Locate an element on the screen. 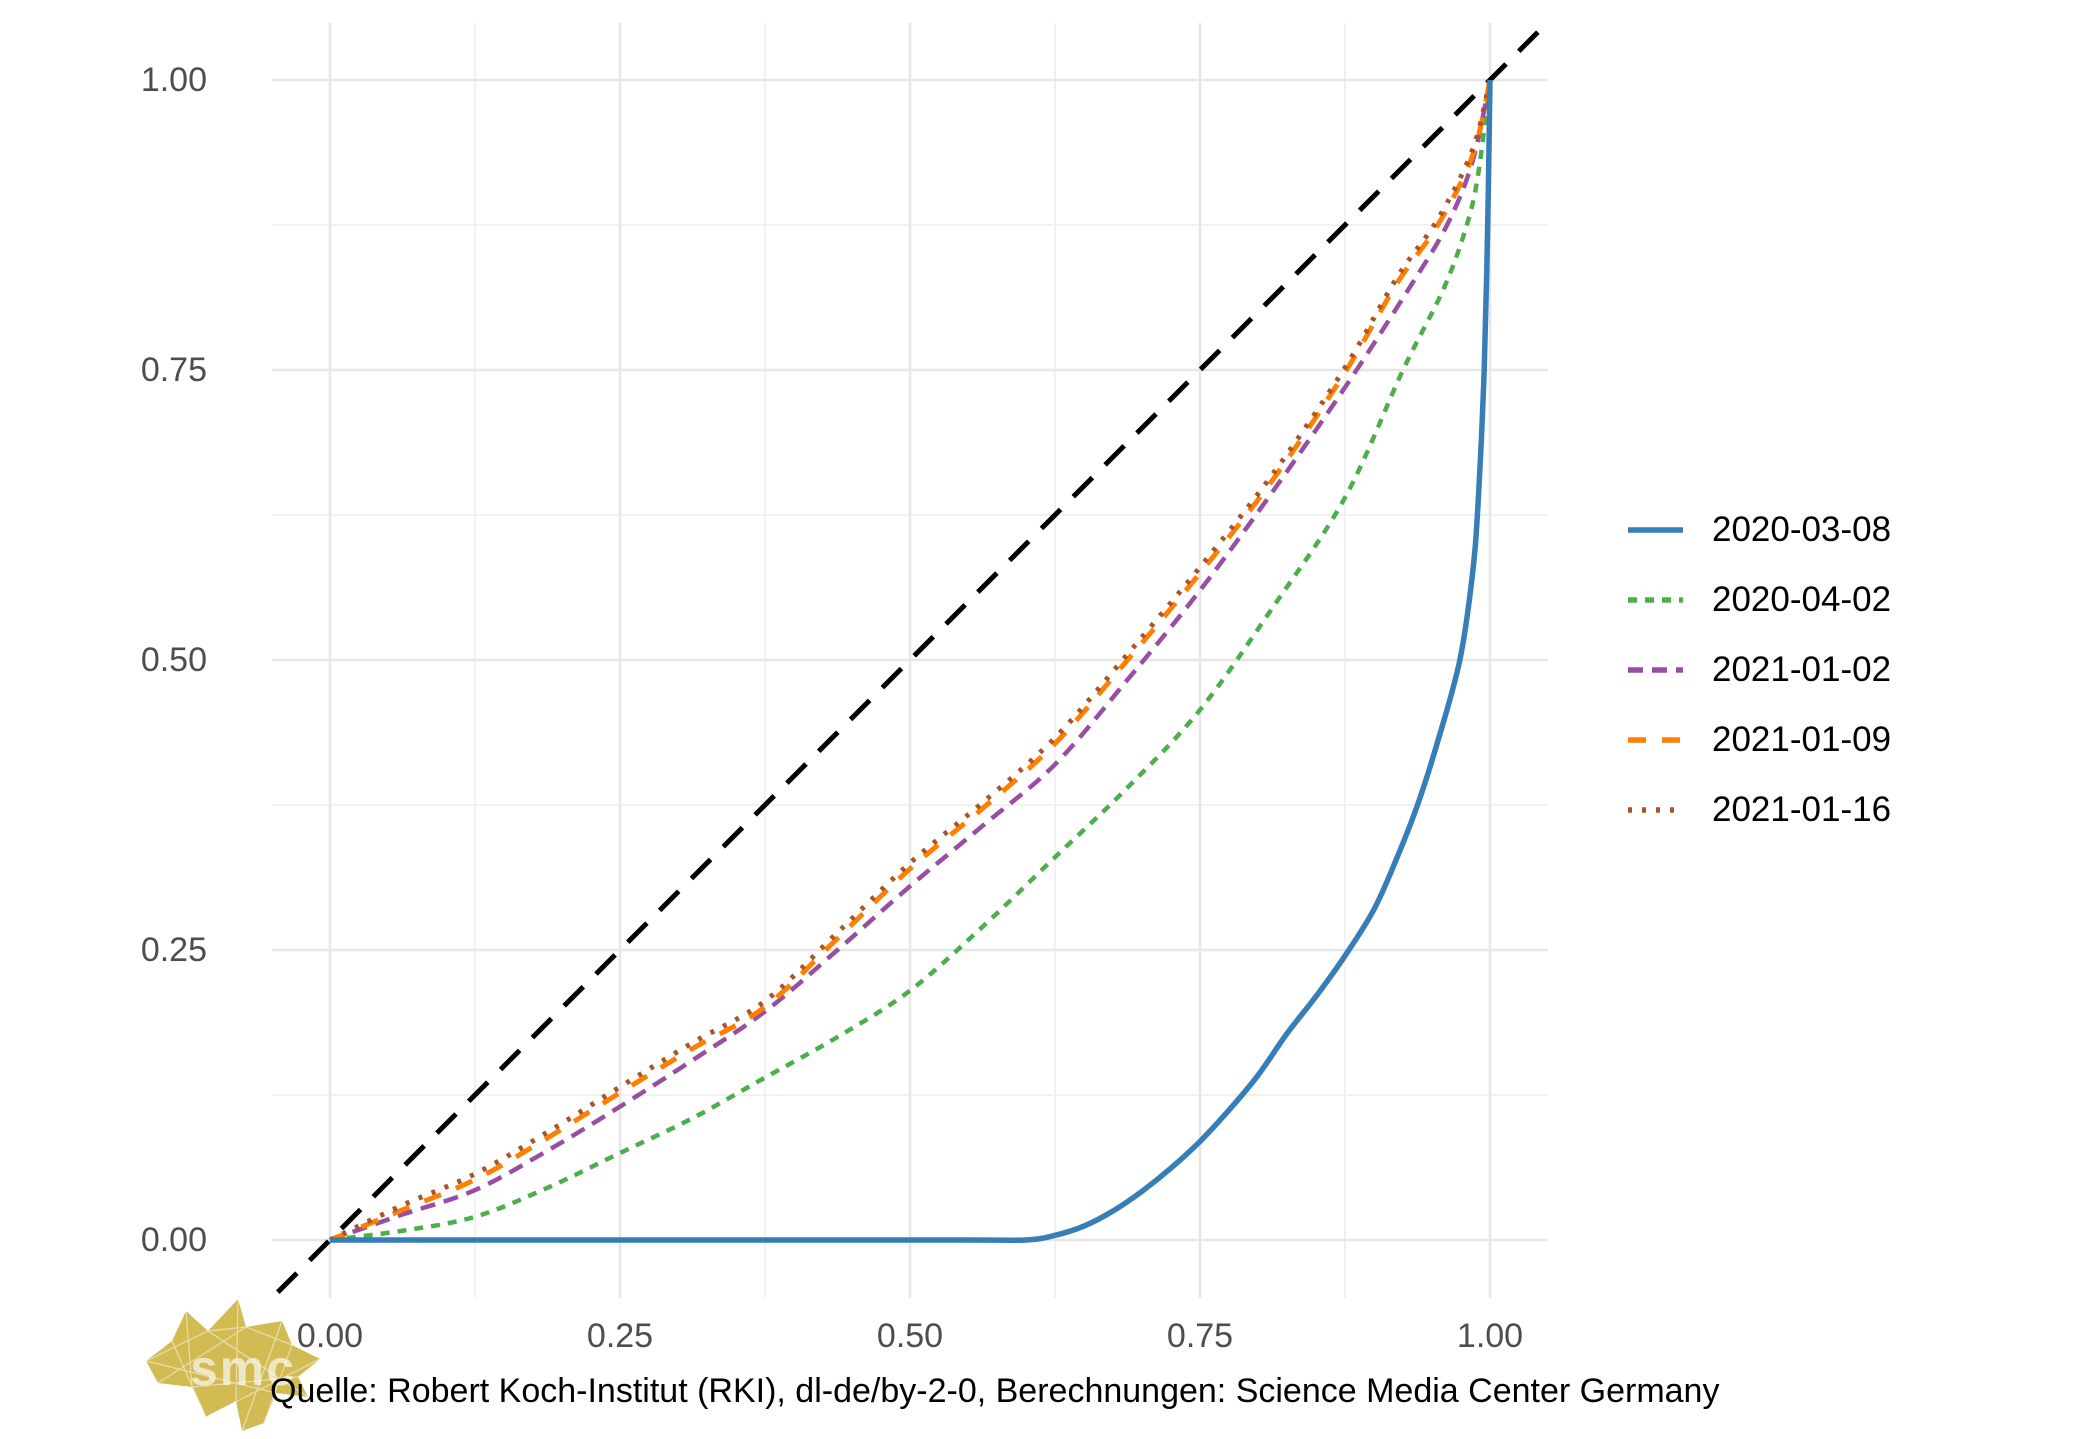 Image resolution: width=2100 pixels, height=1439 pixels. legend-item: 2021-01-02 is located at coordinates (1759, 670).